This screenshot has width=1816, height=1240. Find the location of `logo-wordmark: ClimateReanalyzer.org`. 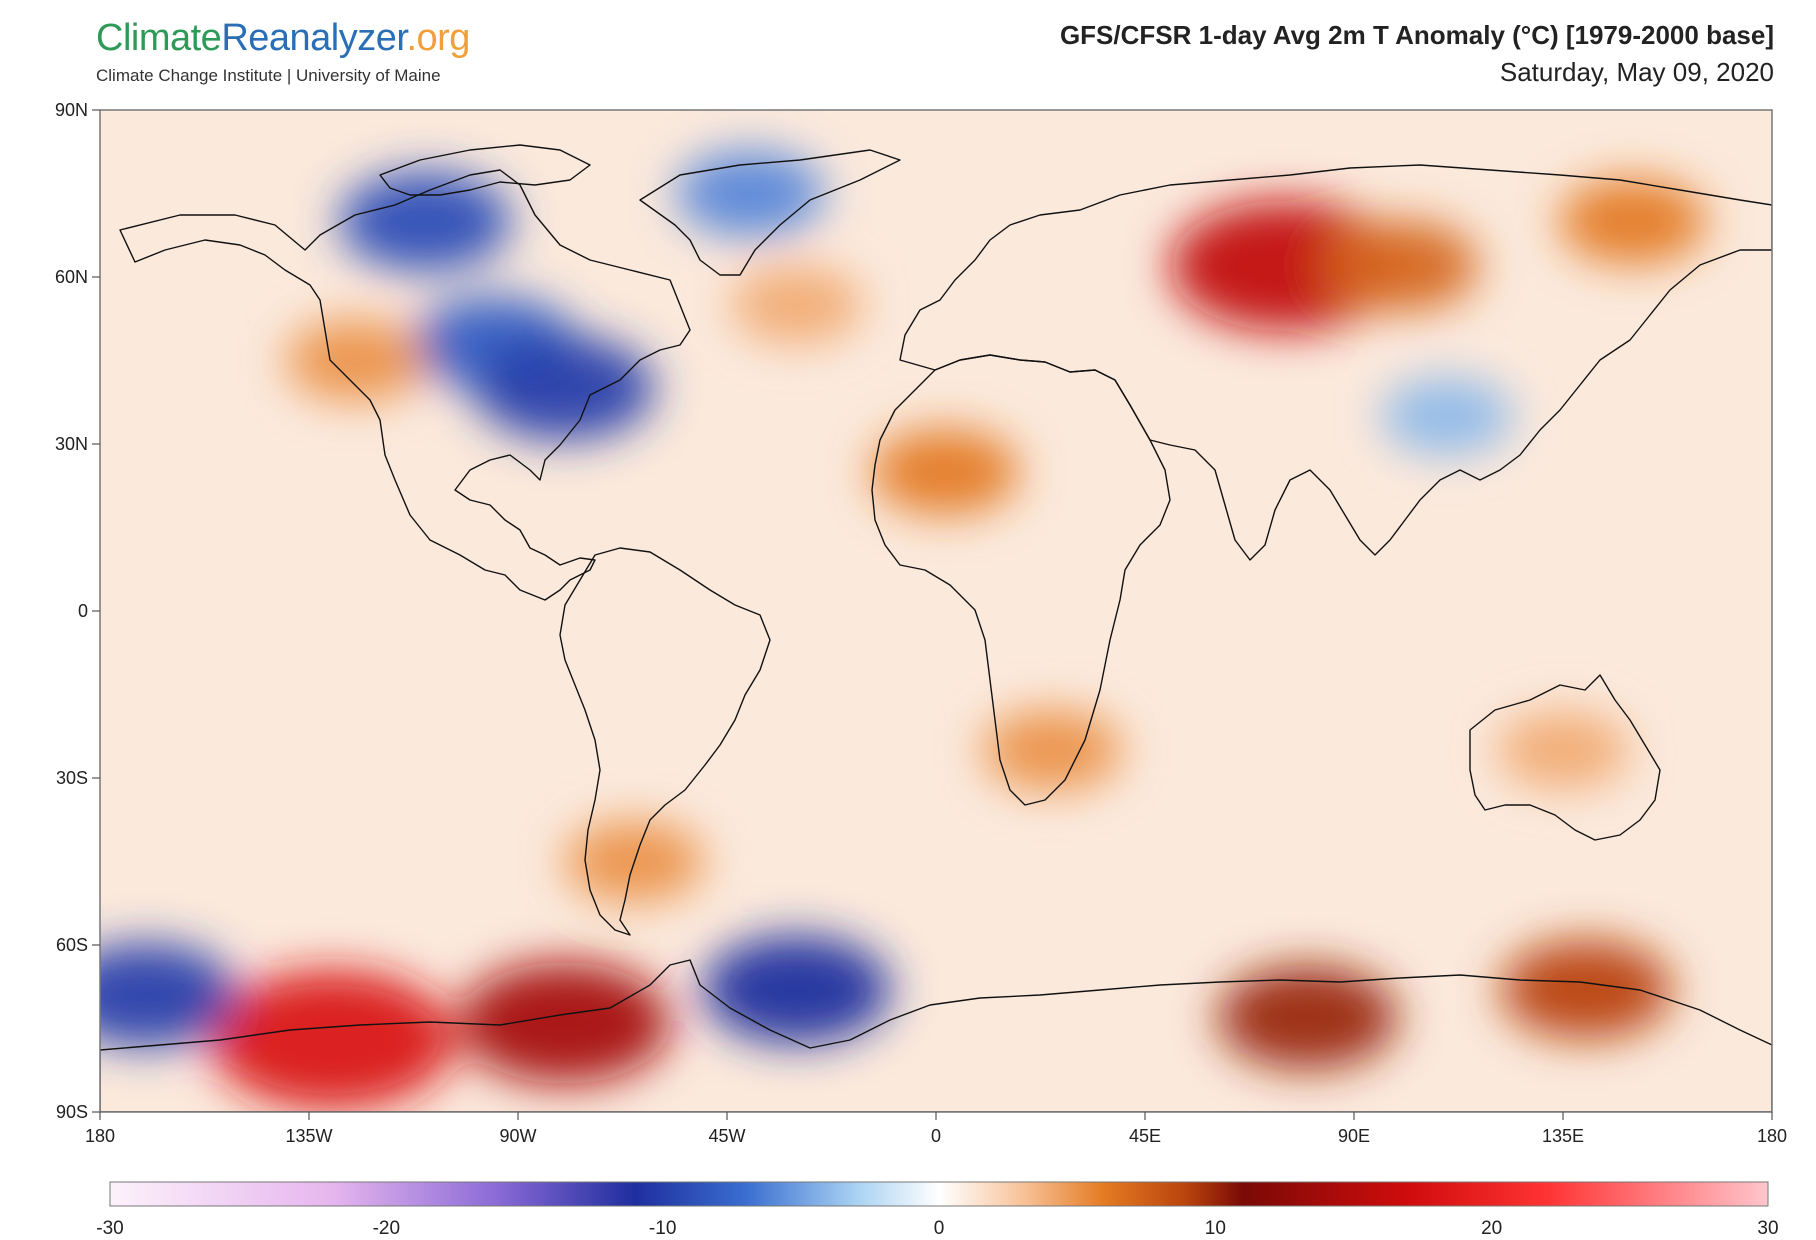

logo-wordmark: ClimateReanalyzer.org is located at coordinates (283, 38).